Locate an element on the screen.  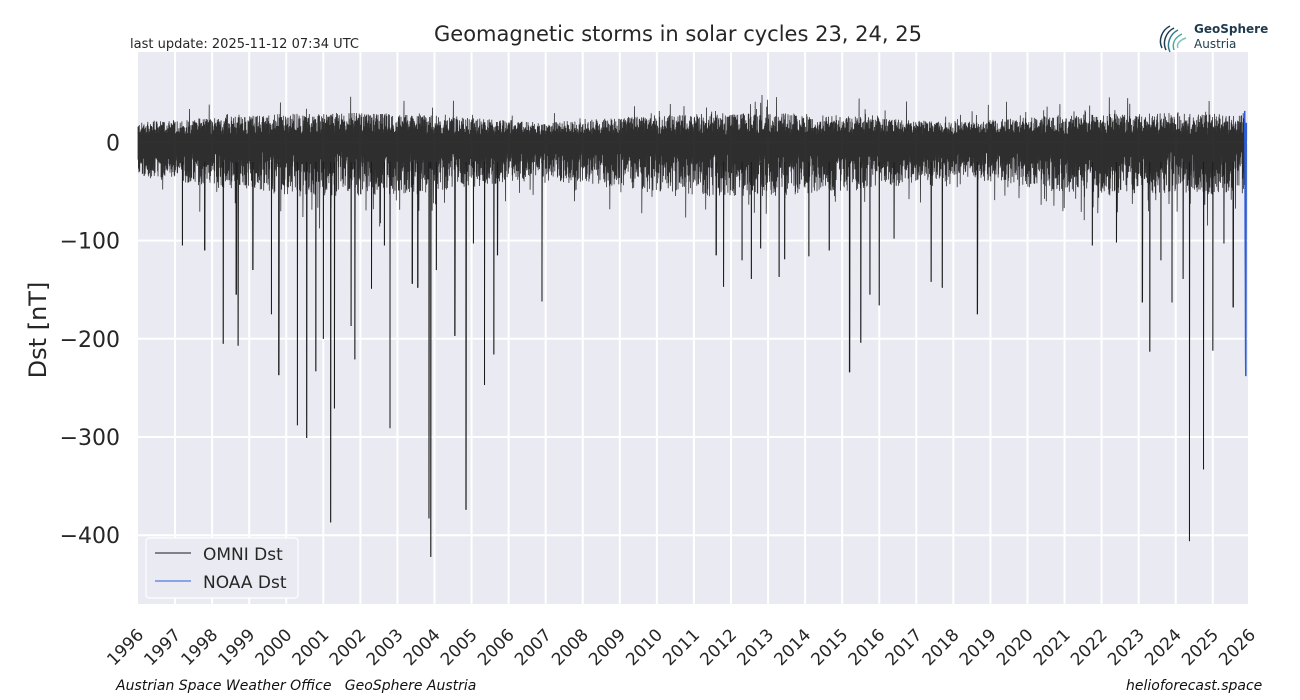
x-tick-label: 2007 is located at coordinates (533, 647).